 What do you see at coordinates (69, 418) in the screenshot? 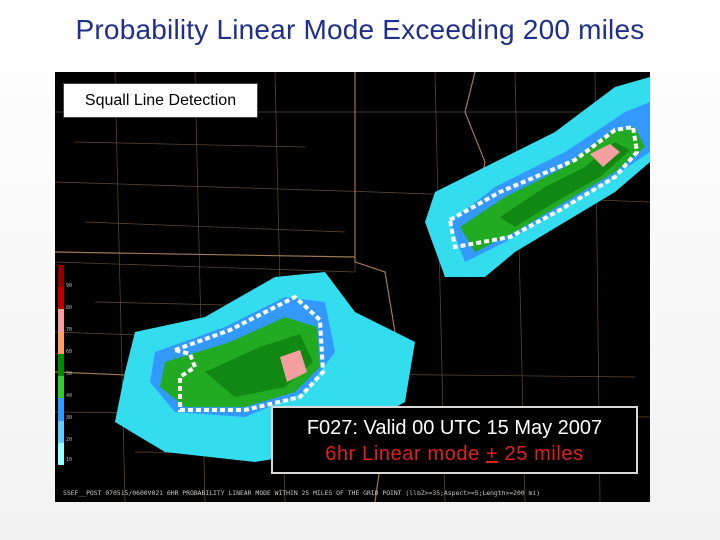
I see `colorbar-tick: 30` at bounding box center [69, 418].